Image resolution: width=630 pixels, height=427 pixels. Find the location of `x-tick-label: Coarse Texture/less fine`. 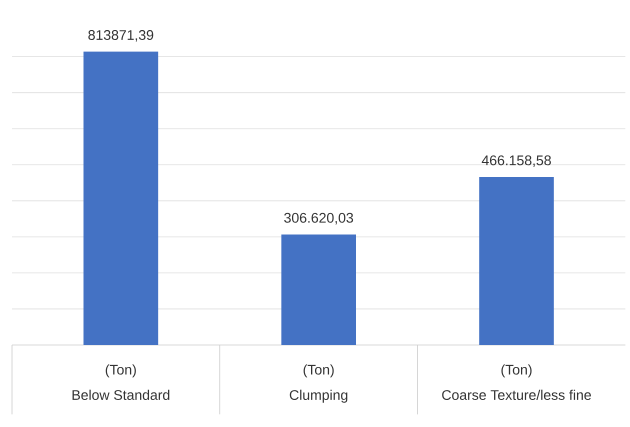

x-tick-label: Coarse Texture/less fine is located at coordinates (516, 395).